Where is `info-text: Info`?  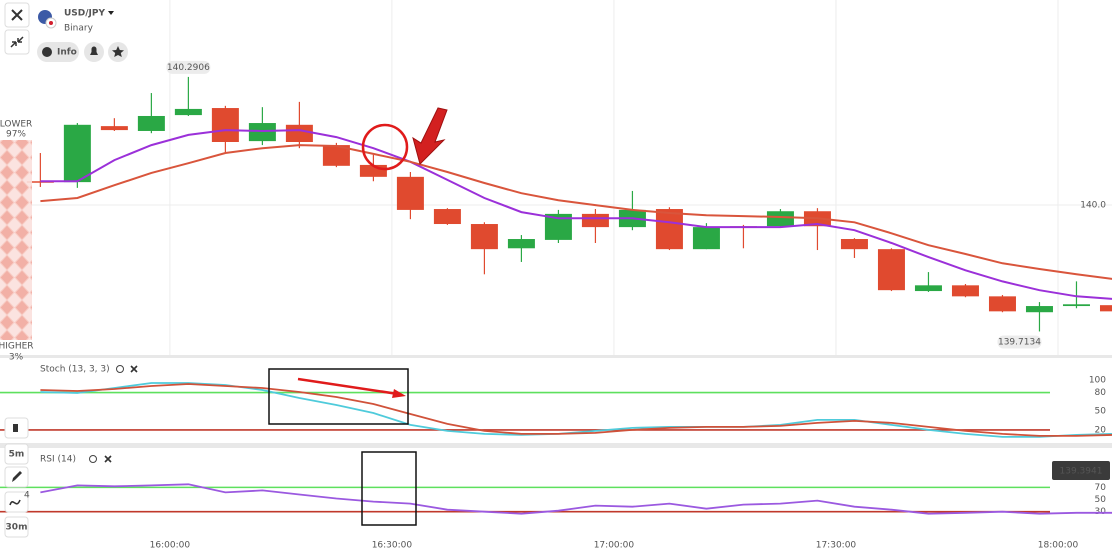 info-text: Info is located at coordinates (67, 53).